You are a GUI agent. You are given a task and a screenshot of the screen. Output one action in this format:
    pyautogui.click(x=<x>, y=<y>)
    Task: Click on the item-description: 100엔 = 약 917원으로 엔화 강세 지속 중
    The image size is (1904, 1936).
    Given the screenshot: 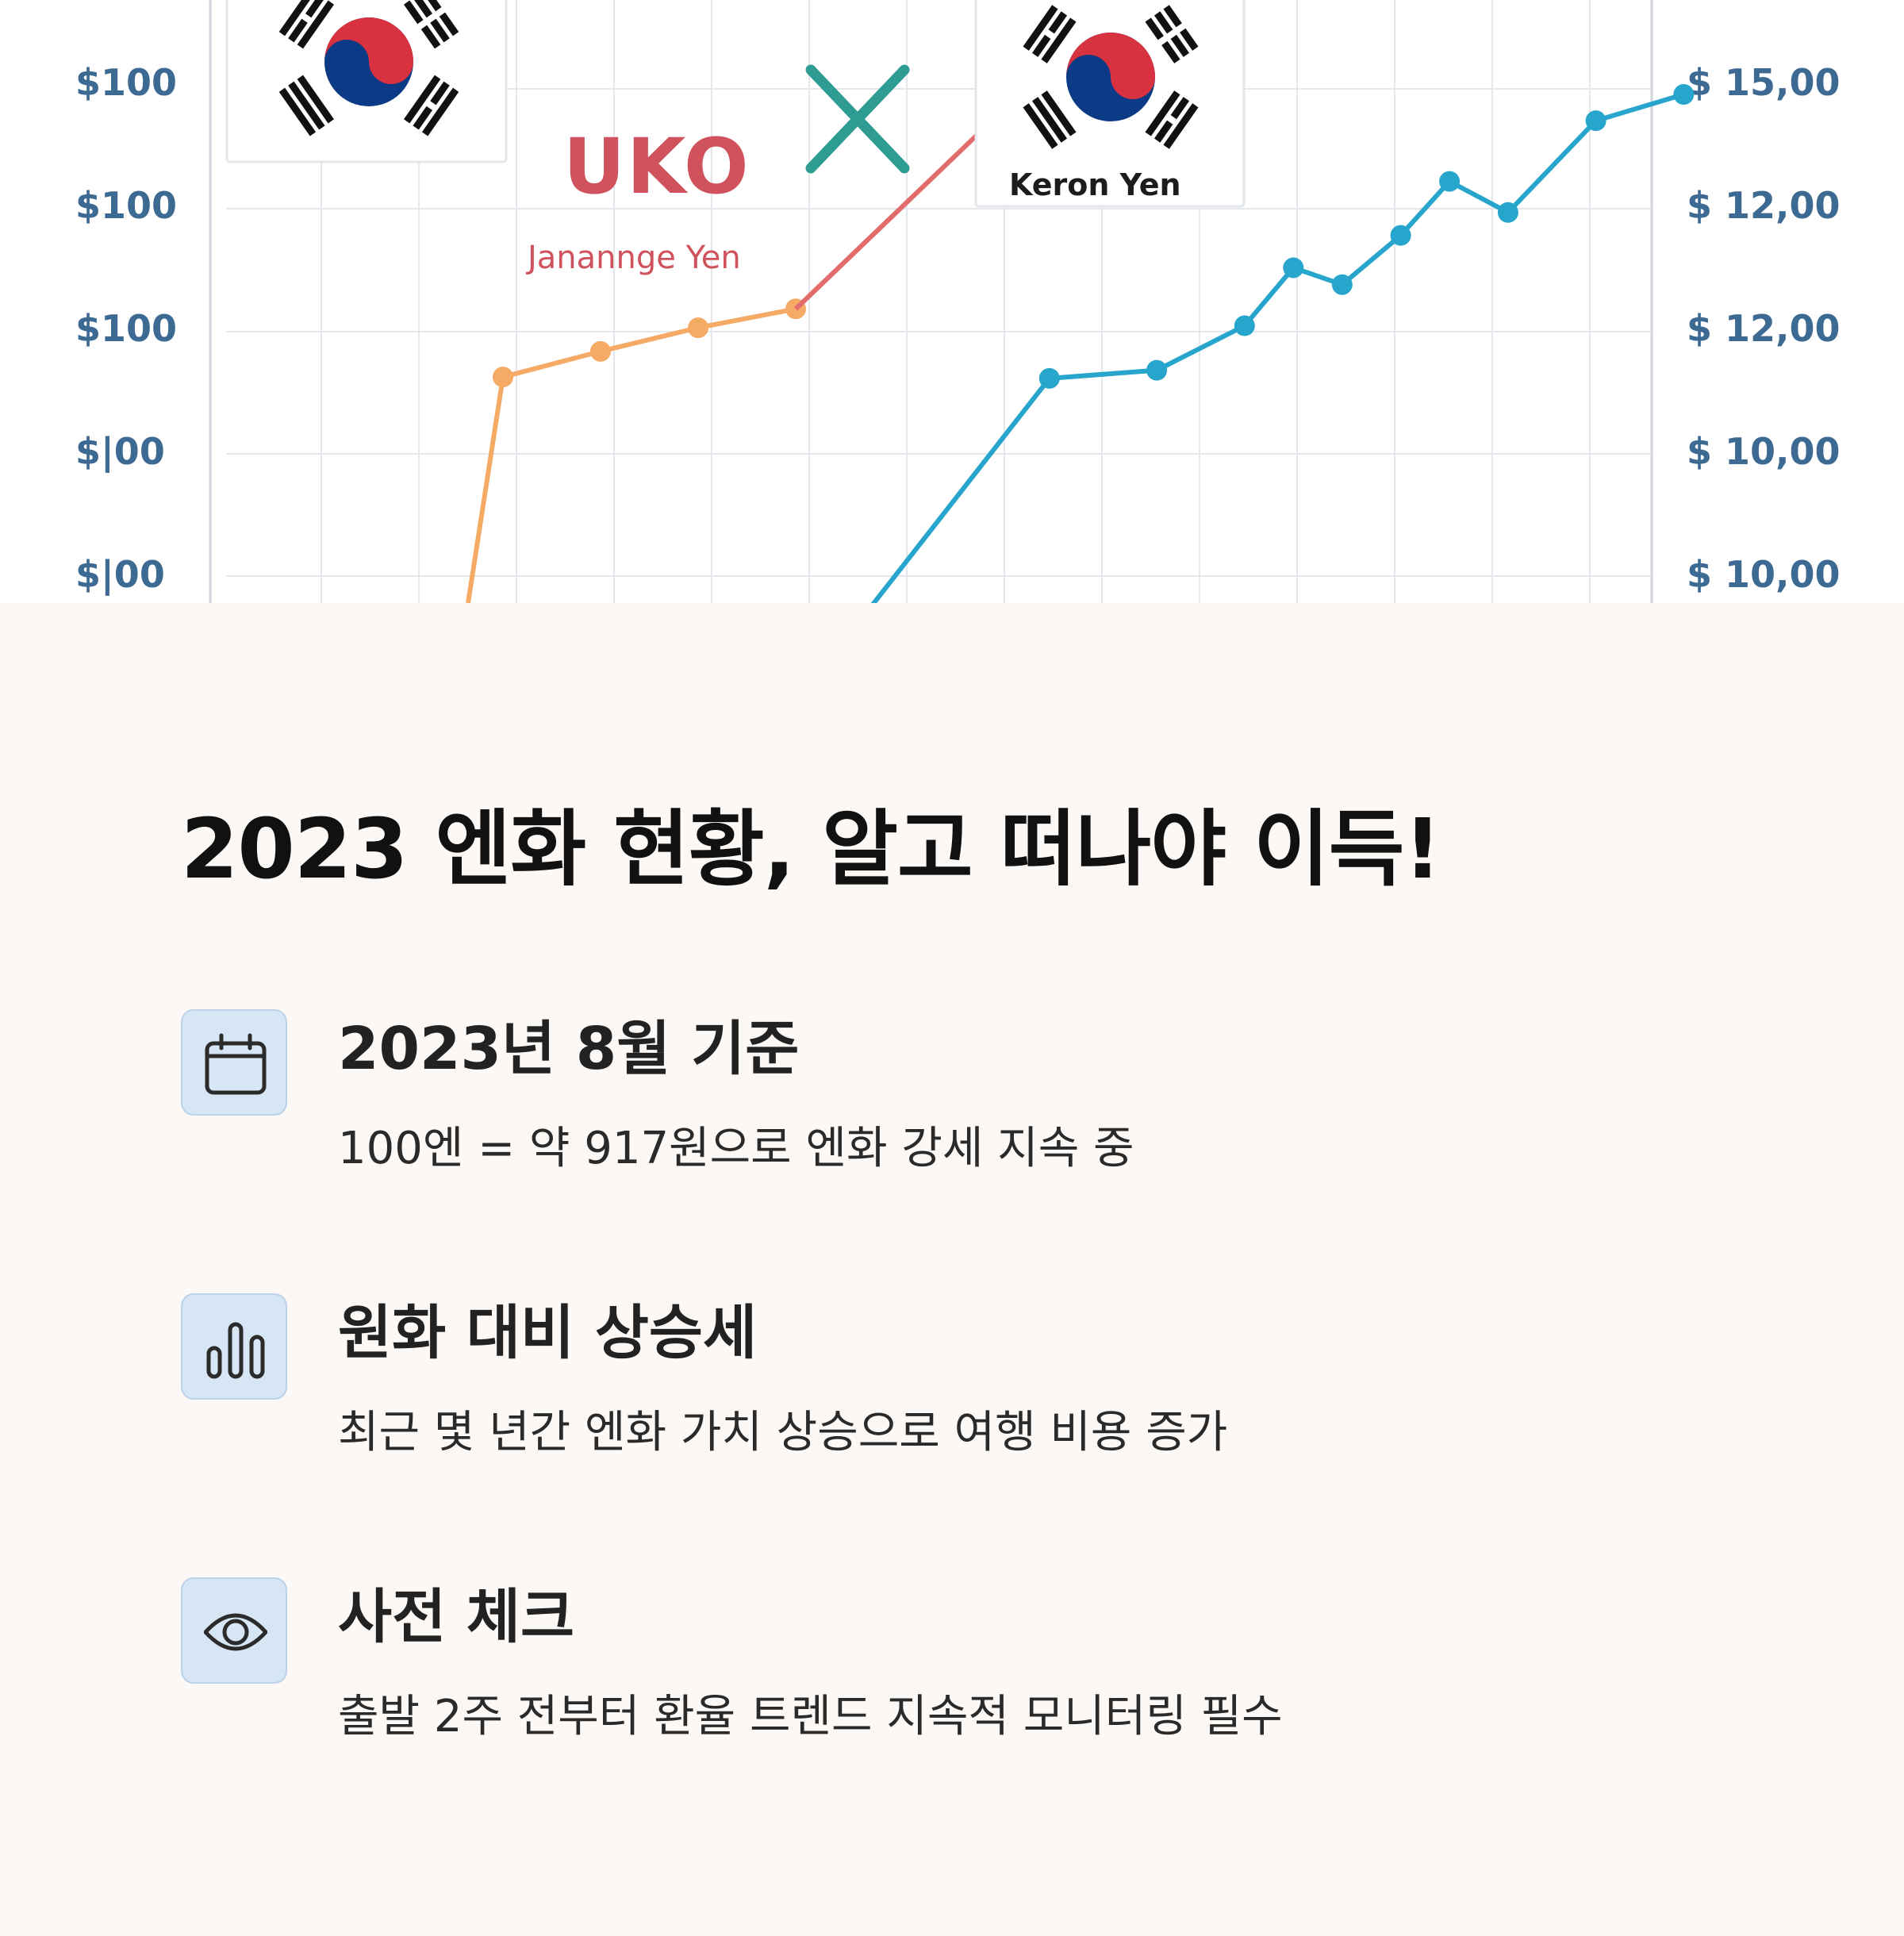 What is the action you would take?
    pyautogui.click(x=736, y=1148)
    